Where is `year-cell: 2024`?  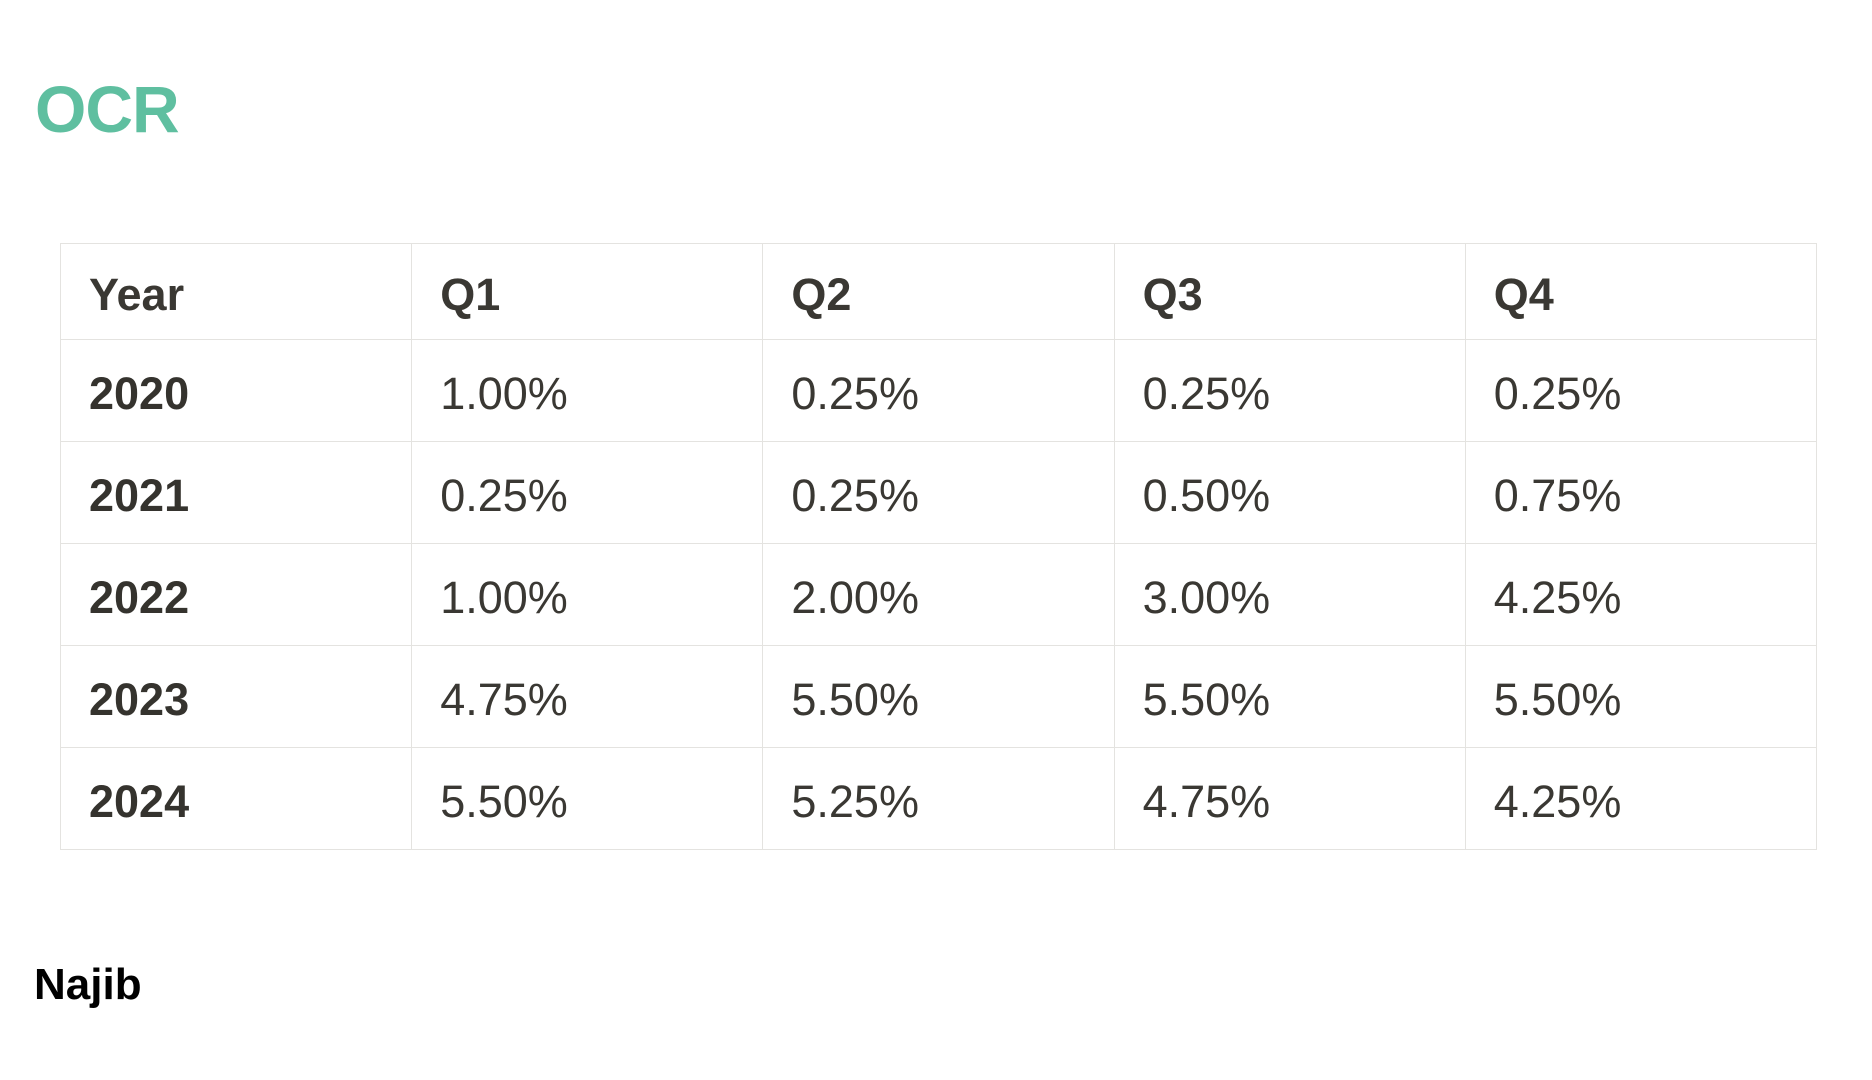 year-cell: 2024 is located at coordinates (236, 798).